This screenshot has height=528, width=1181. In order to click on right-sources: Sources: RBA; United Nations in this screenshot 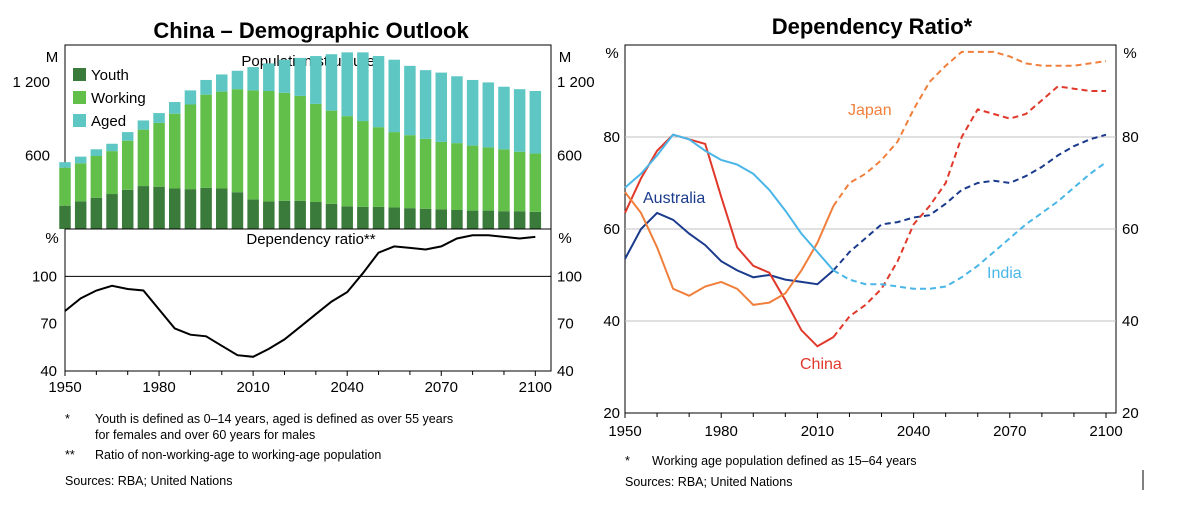, I will do `click(708, 482)`.